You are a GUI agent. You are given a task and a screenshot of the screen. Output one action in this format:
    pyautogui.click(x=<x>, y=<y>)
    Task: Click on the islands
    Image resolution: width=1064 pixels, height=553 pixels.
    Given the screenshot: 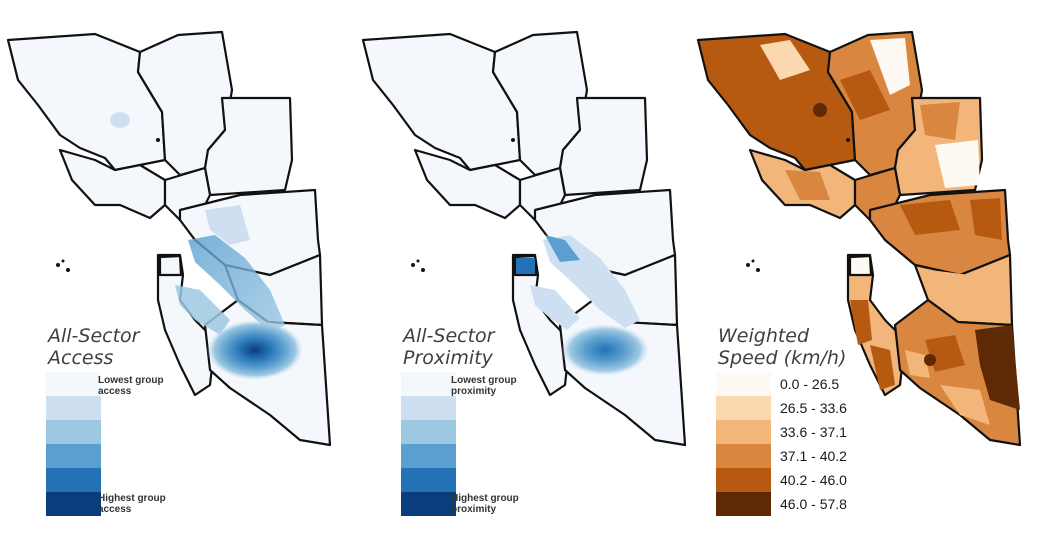 What is the action you would take?
    pyautogui.click(x=108, y=205)
    